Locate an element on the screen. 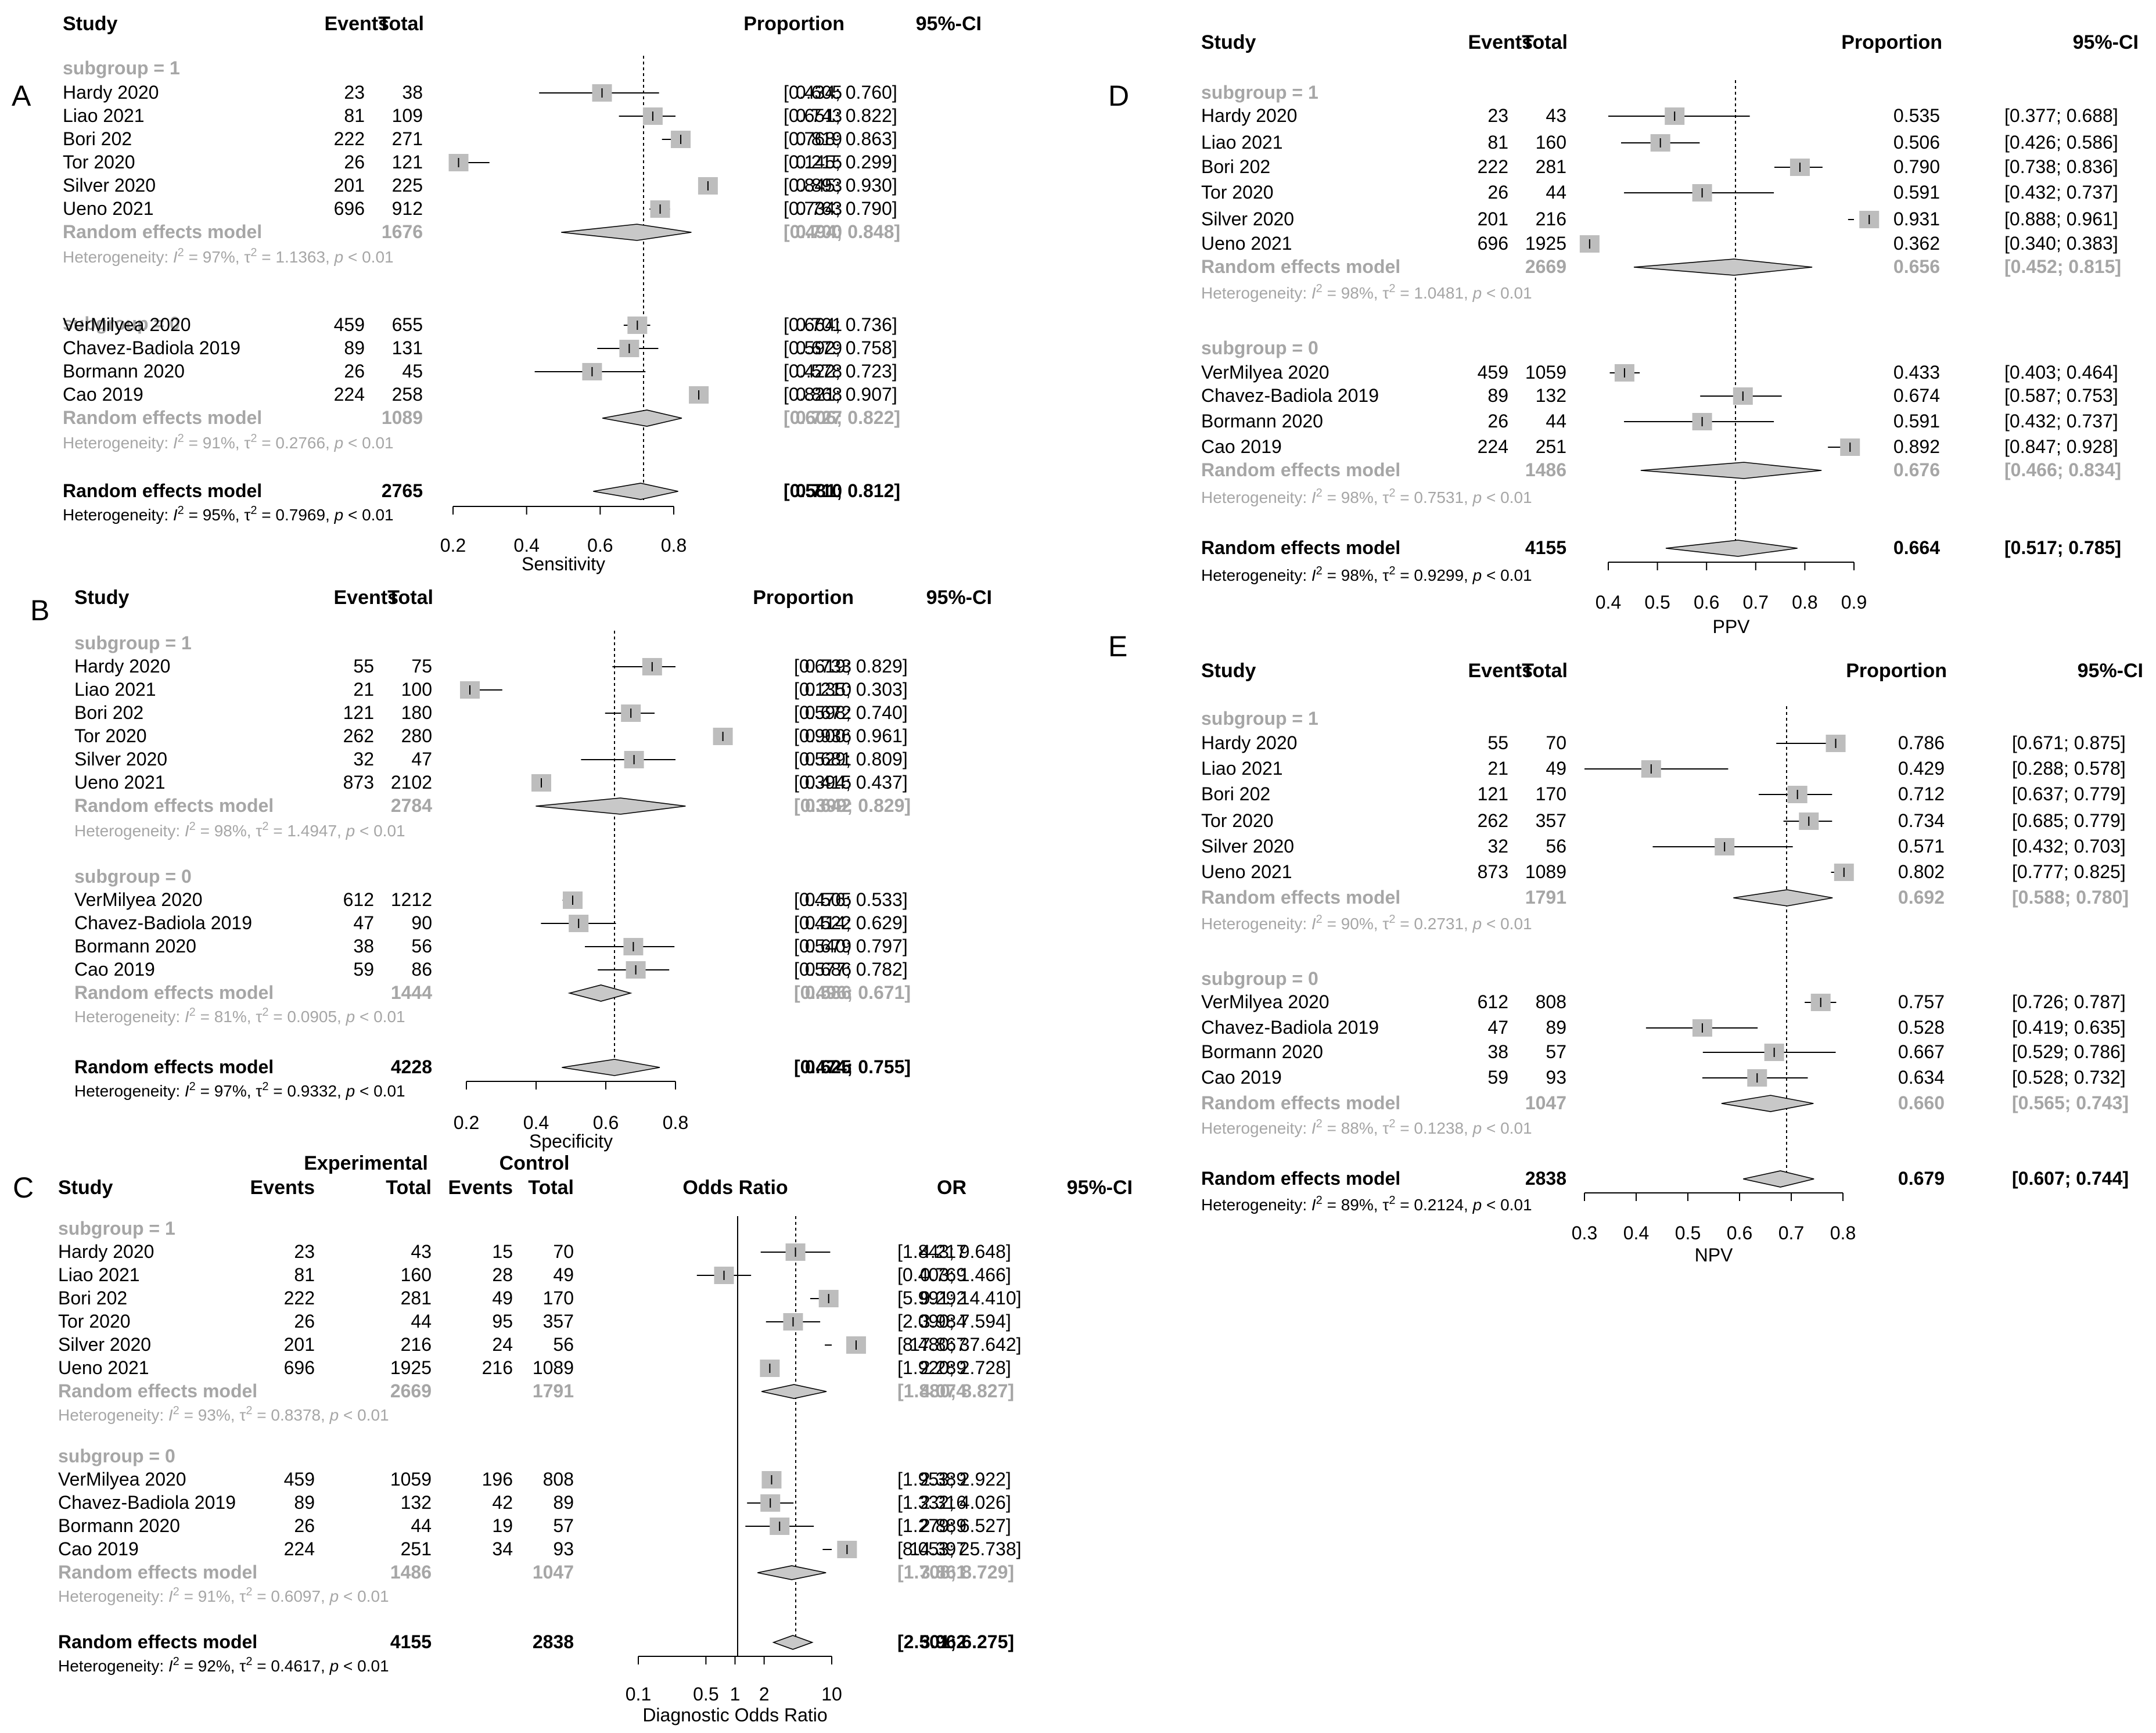 This screenshot has width=2156, height=1733. study-total: 45 is located at coordinates (412, 371).